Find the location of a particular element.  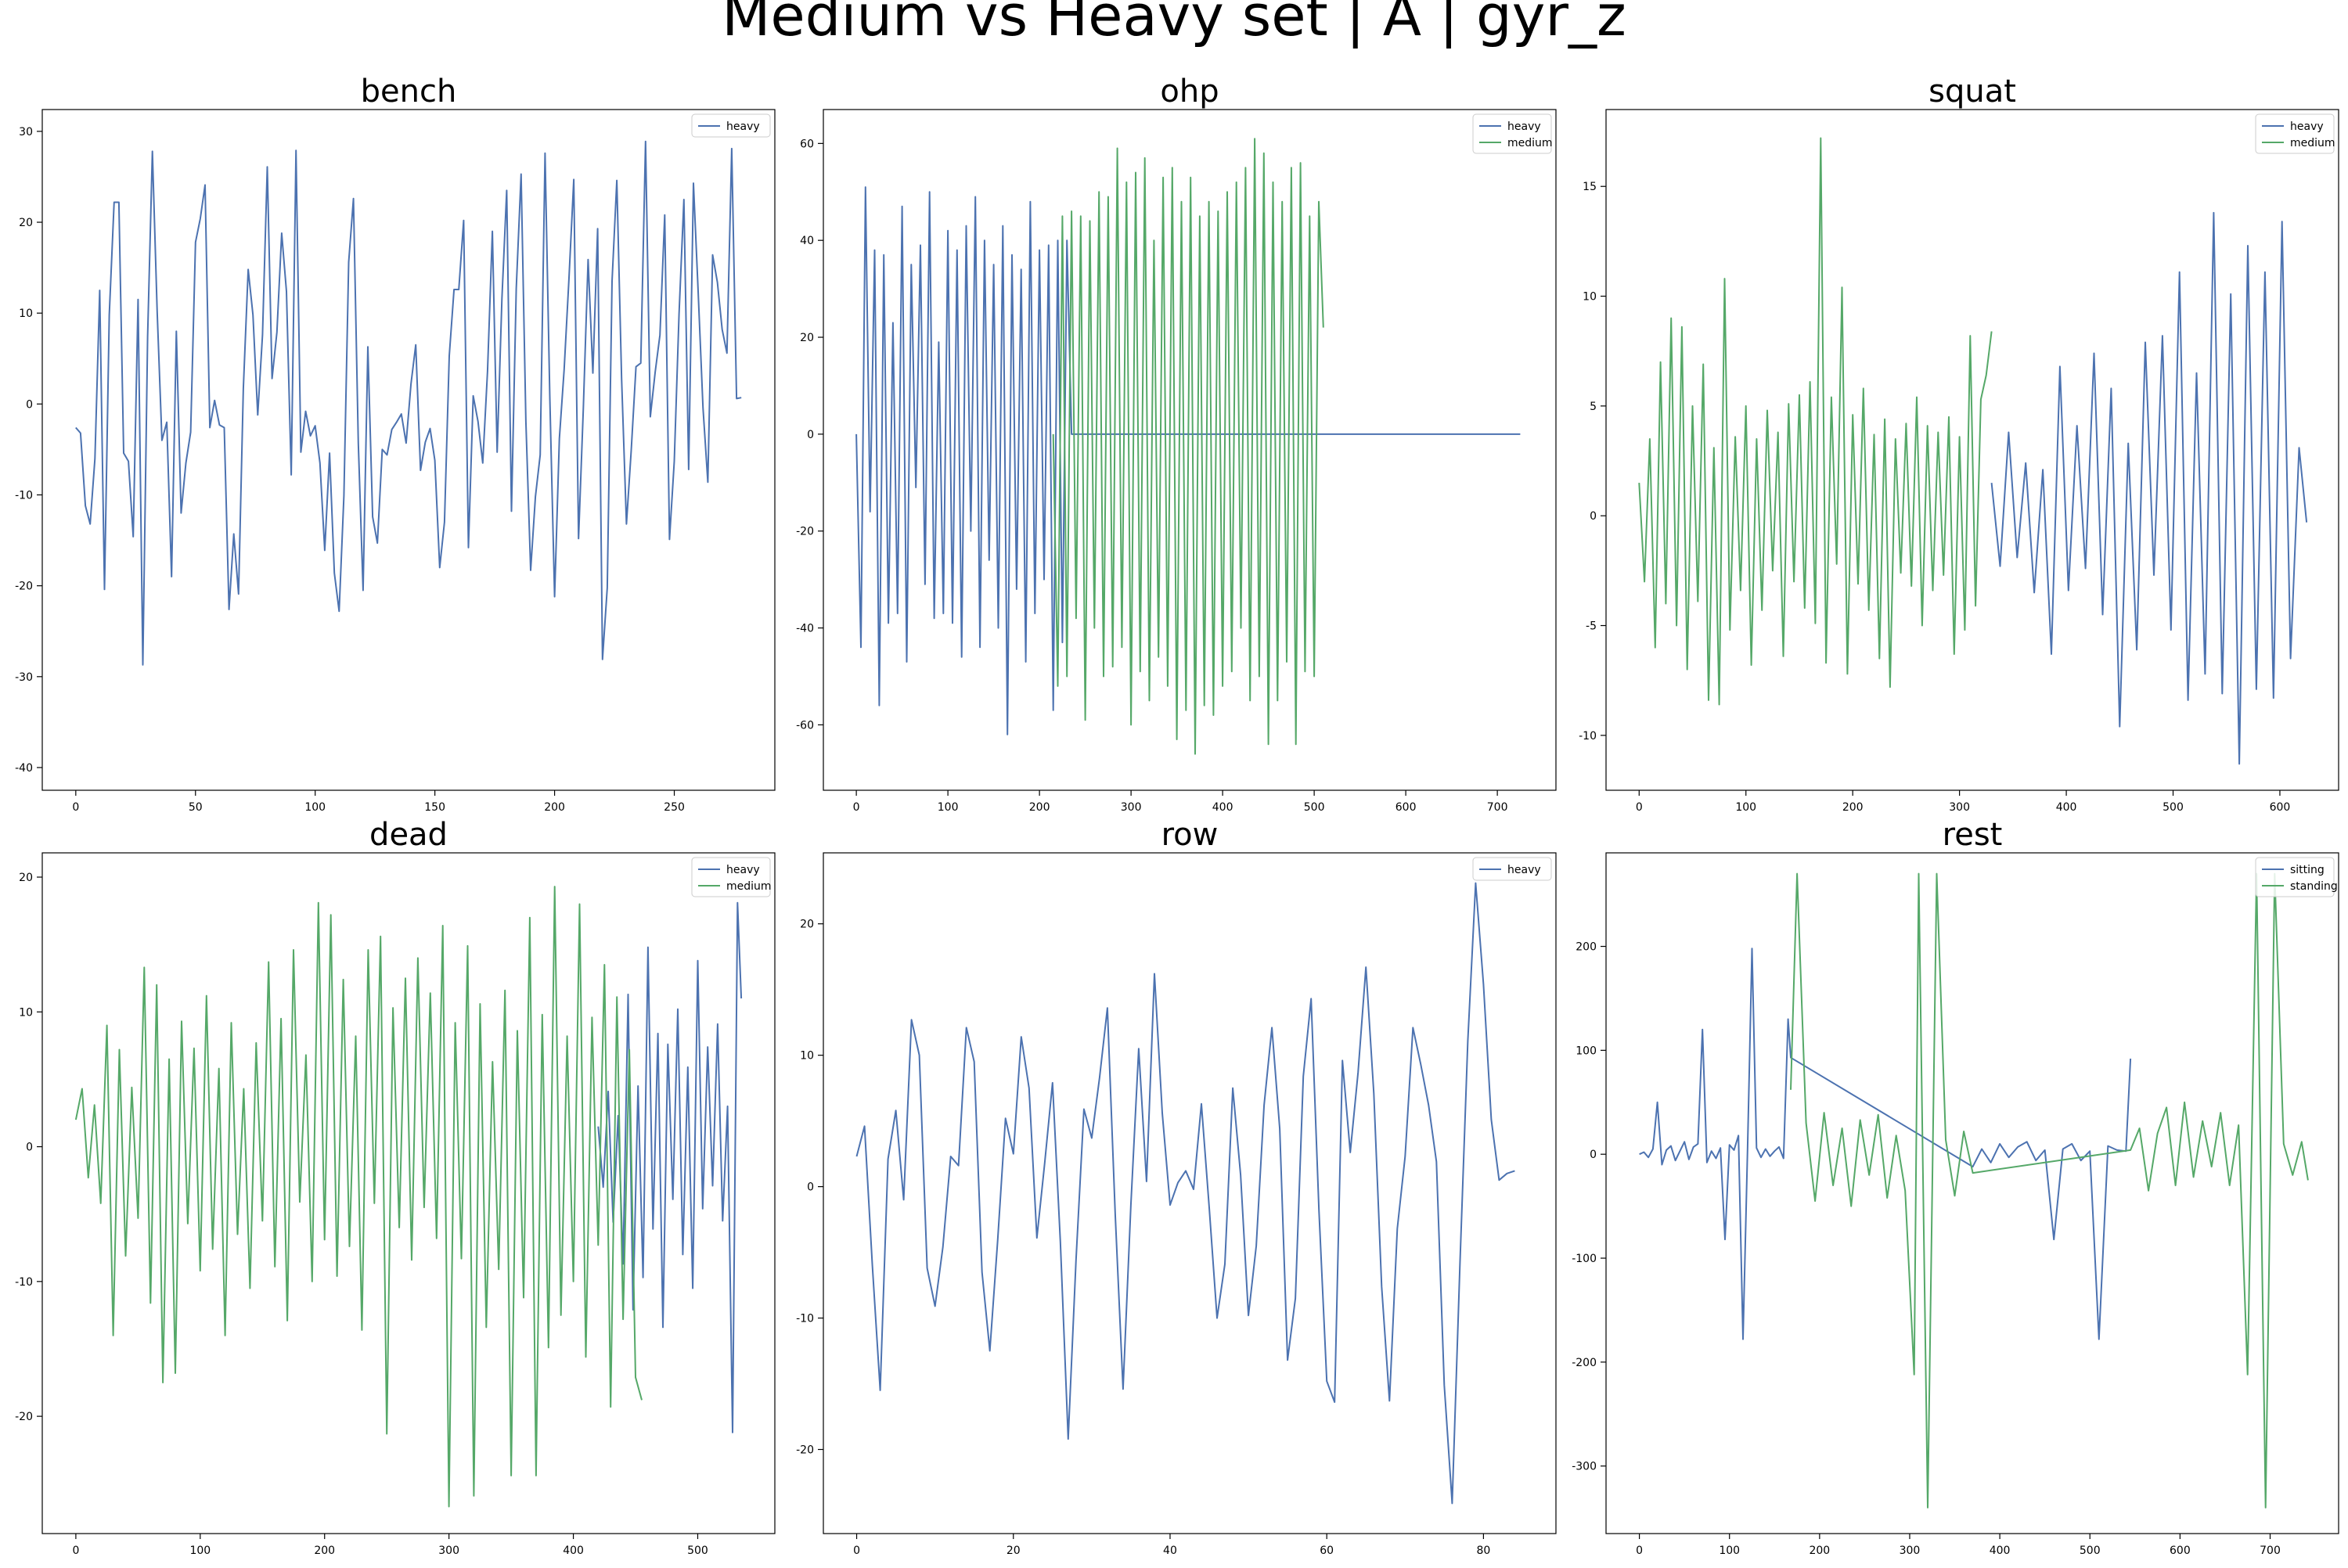

subplot-title: dead is located at coordinates (408, 835).